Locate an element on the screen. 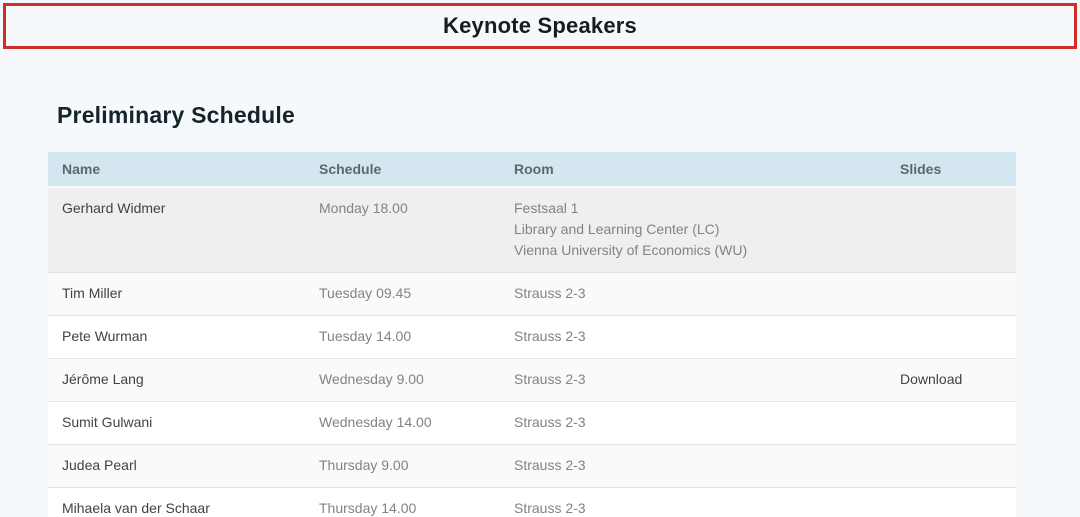  table-row: Pete Wurman Tuesday 14.00 Strauss 2-3 is located at coordinates (532, 337).